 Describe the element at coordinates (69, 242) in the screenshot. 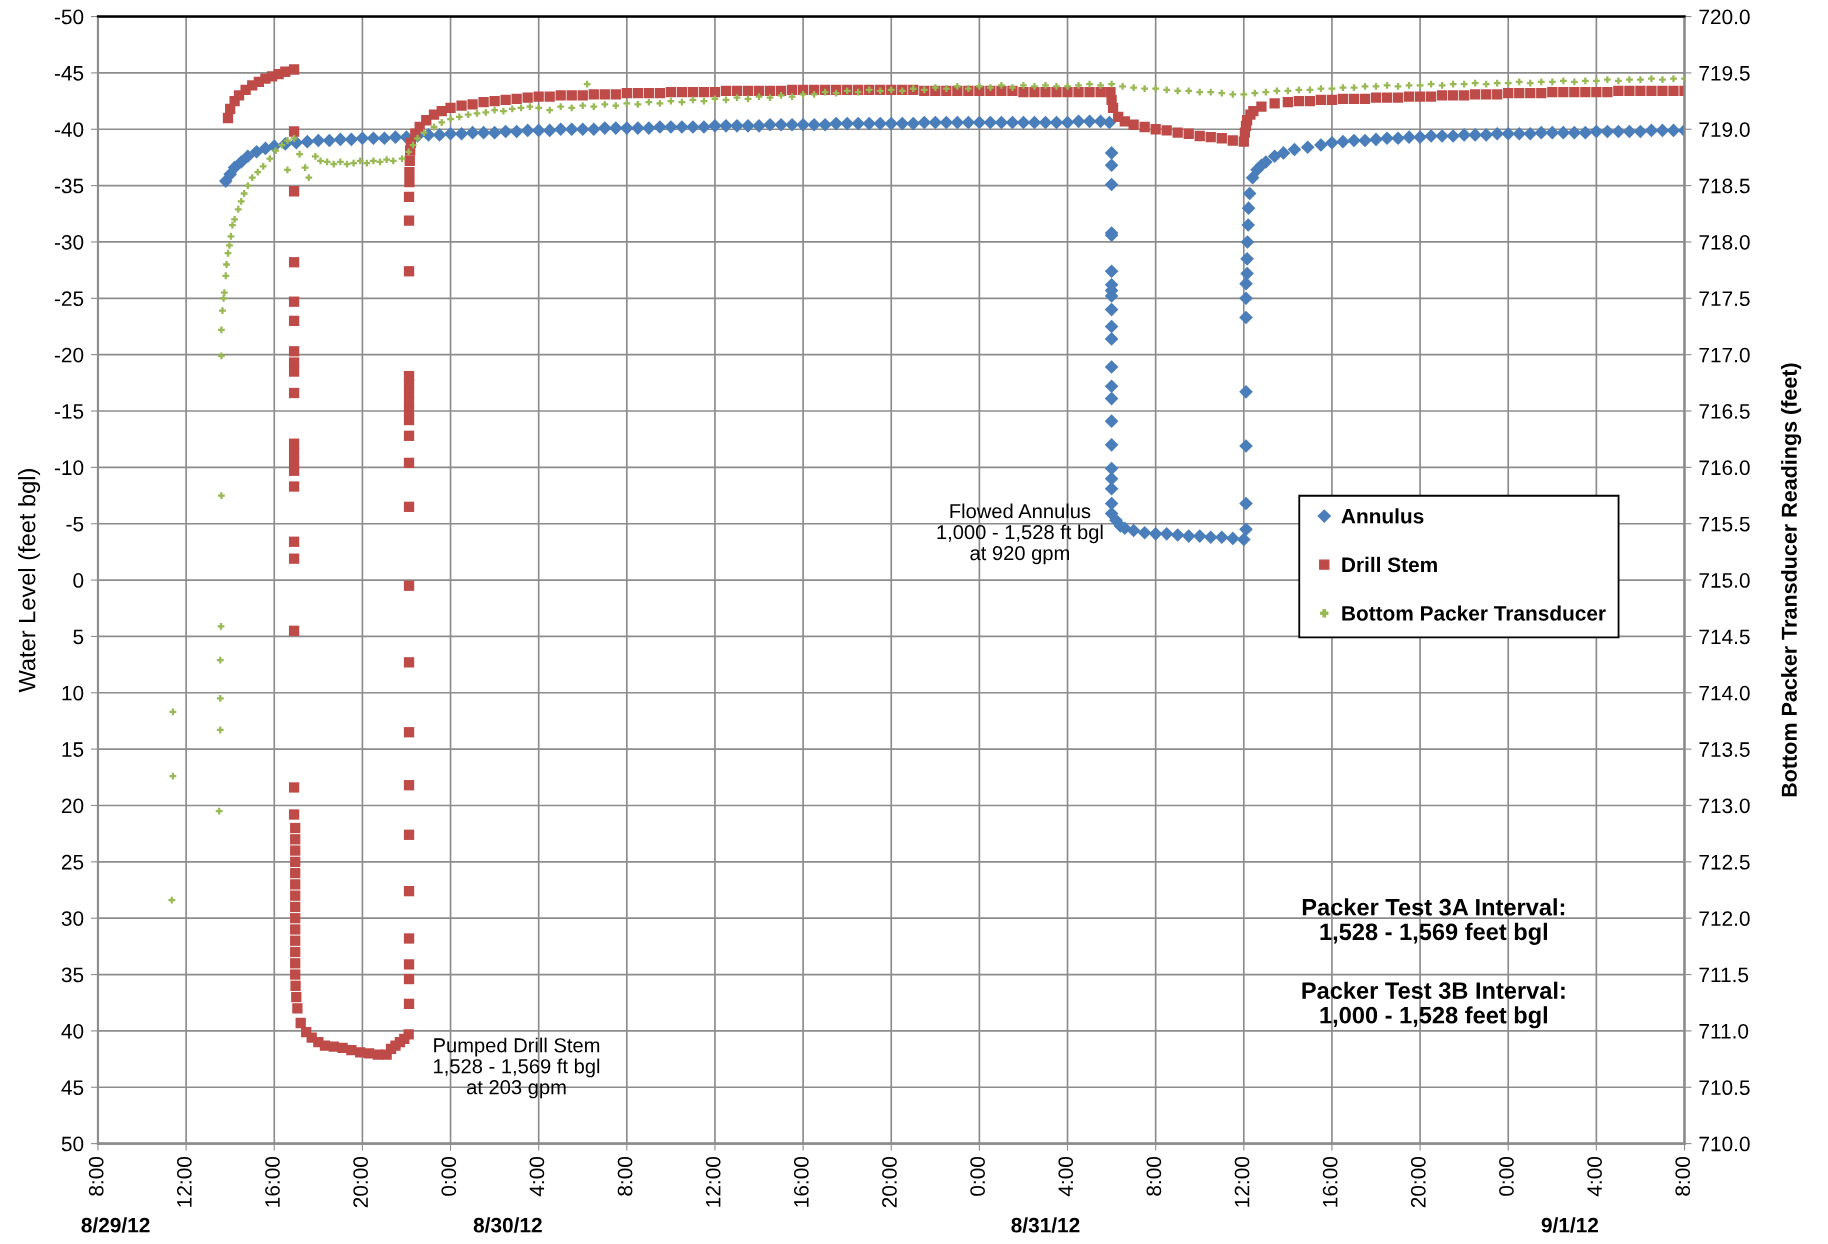

I see `y-tick-label: -30` at that location.